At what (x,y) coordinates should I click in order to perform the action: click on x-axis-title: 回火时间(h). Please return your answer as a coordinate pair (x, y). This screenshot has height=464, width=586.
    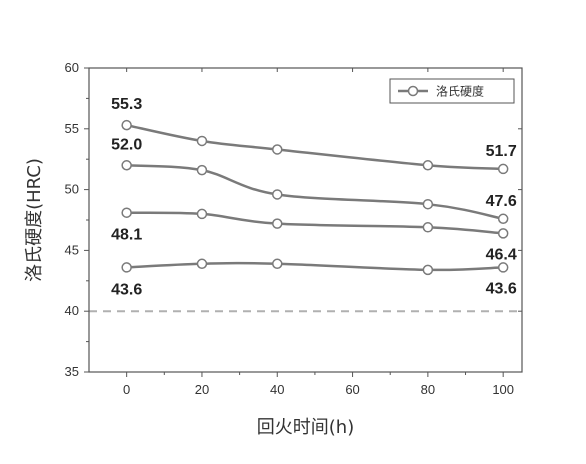
    Looking at the image, I should click on (305, 427).